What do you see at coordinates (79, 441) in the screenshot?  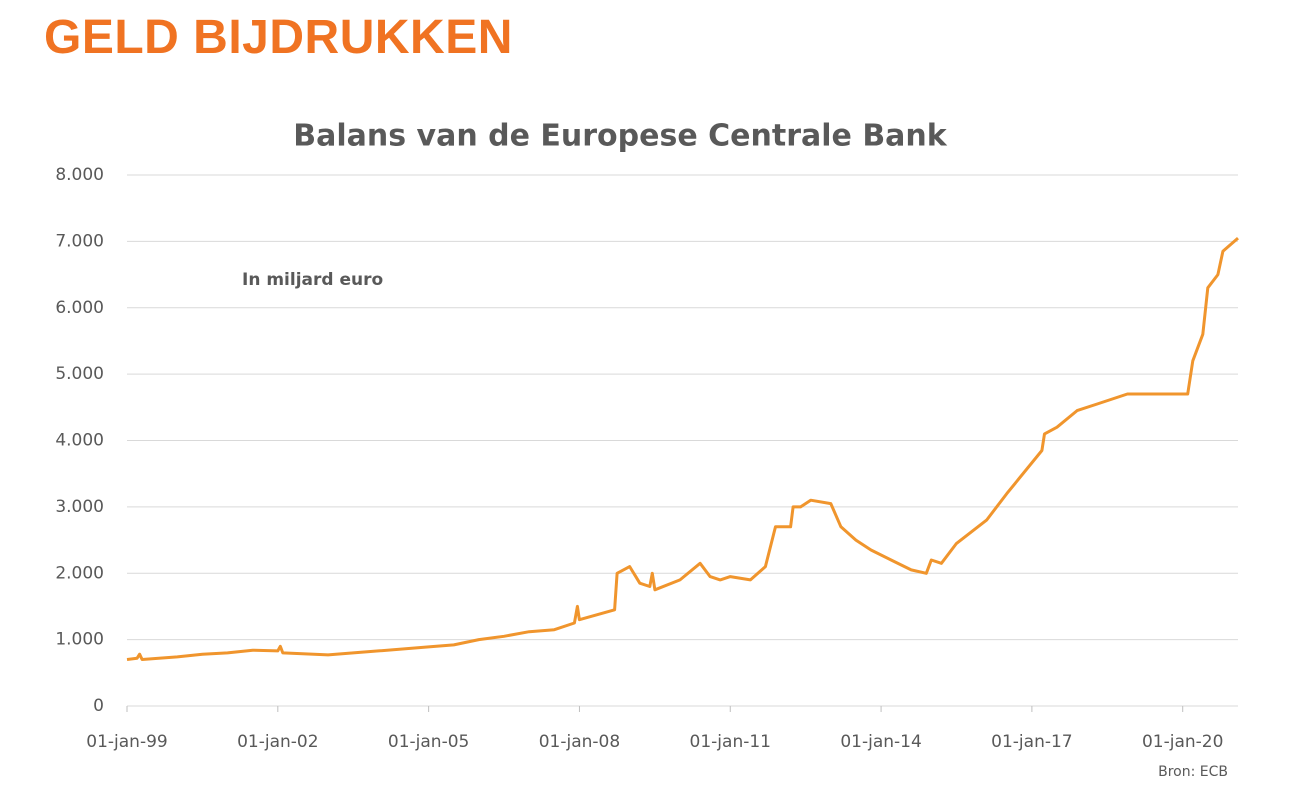 I see `y-tick-label: 4.000` at bounding box center [79, 441].